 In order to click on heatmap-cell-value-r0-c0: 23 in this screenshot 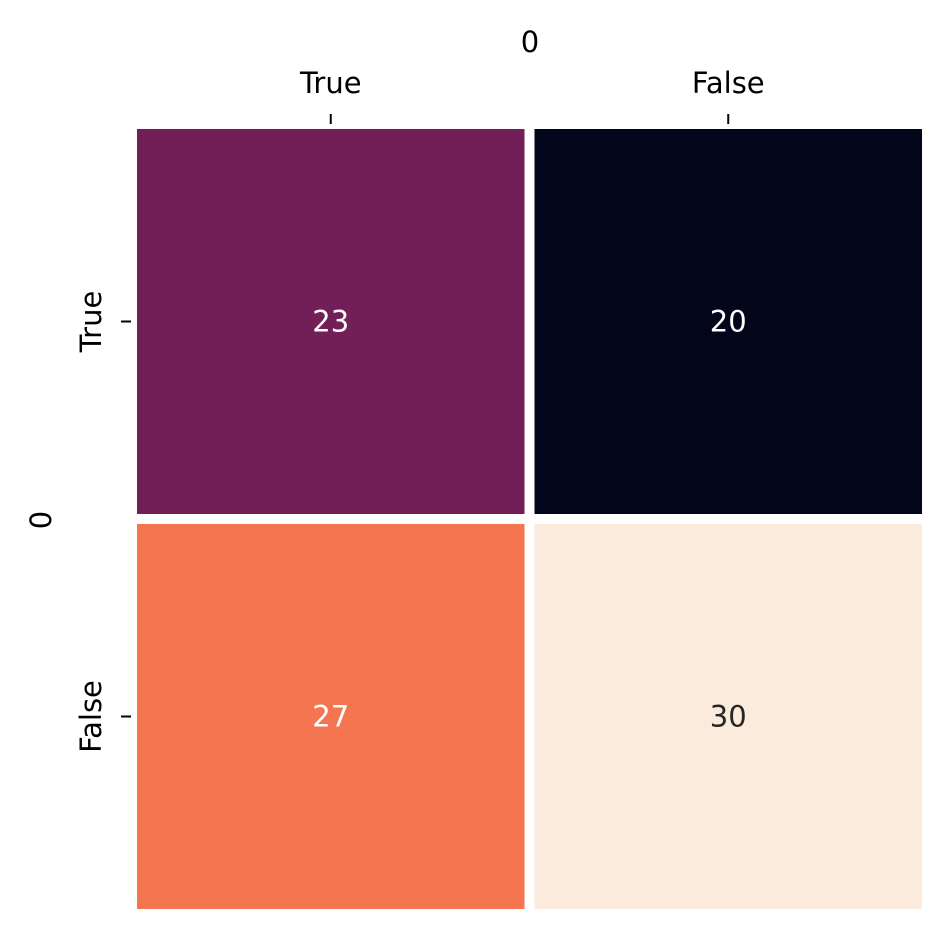, I will do `click(330, 322)`.